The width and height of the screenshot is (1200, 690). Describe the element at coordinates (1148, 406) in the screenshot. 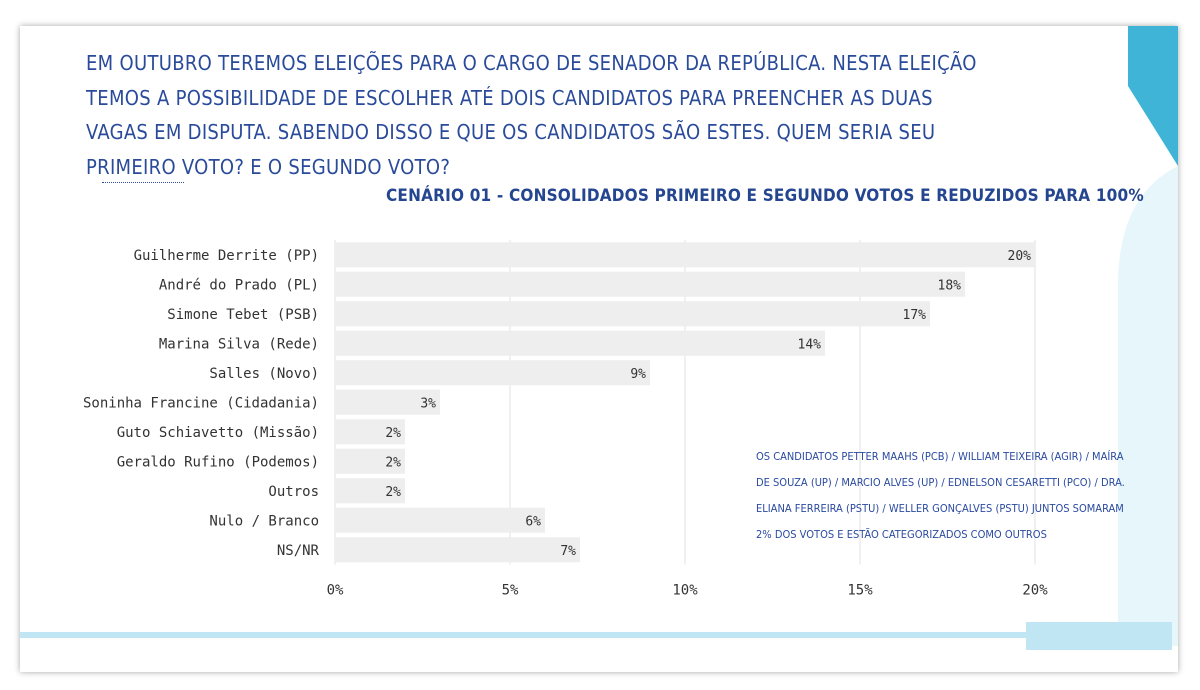

I see `decorative-side-shape` at that location.